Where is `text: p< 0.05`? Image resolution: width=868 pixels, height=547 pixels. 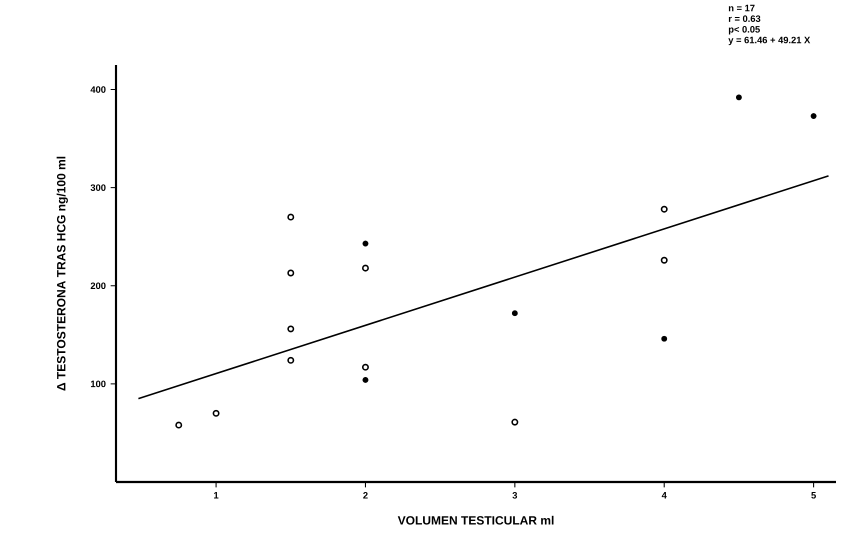
text: p< 0.05 is located at coordinates (744, 30).